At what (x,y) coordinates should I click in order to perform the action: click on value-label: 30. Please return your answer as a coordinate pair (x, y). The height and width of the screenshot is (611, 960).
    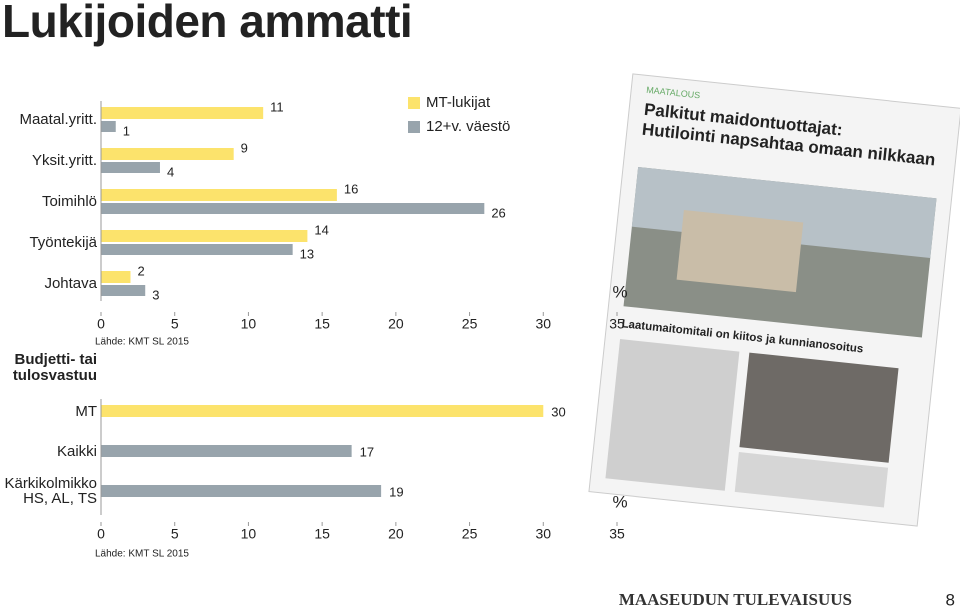
    Looking at the image, I should click on (558, 411).